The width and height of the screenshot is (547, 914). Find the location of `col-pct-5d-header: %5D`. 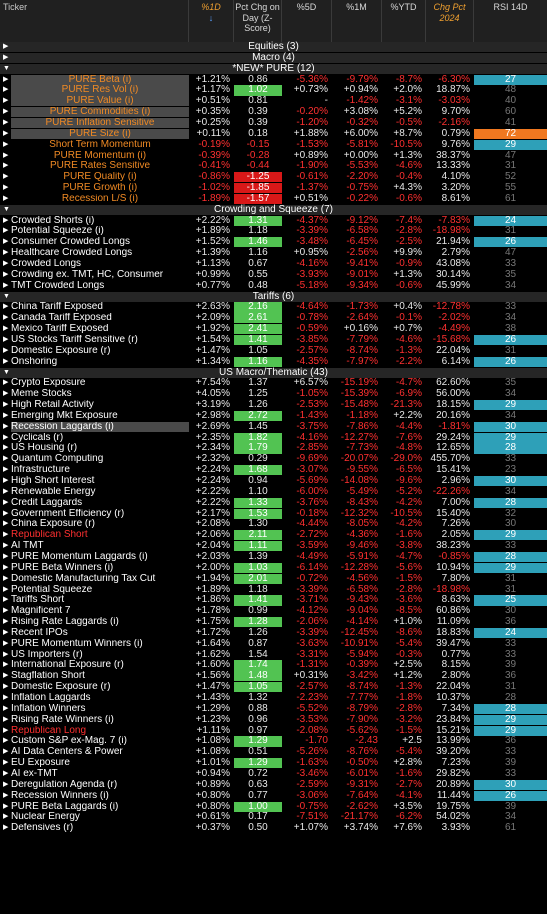

col-pct-5d-header: %5D is located at coordinates (307, 21).